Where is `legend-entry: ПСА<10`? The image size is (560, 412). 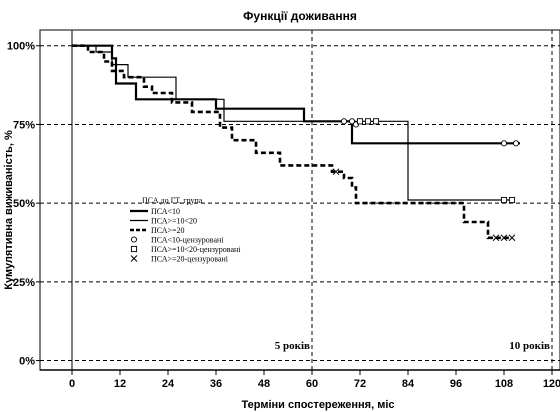
legend-entry: ПСА<10 is located at coordinates (165, 211).